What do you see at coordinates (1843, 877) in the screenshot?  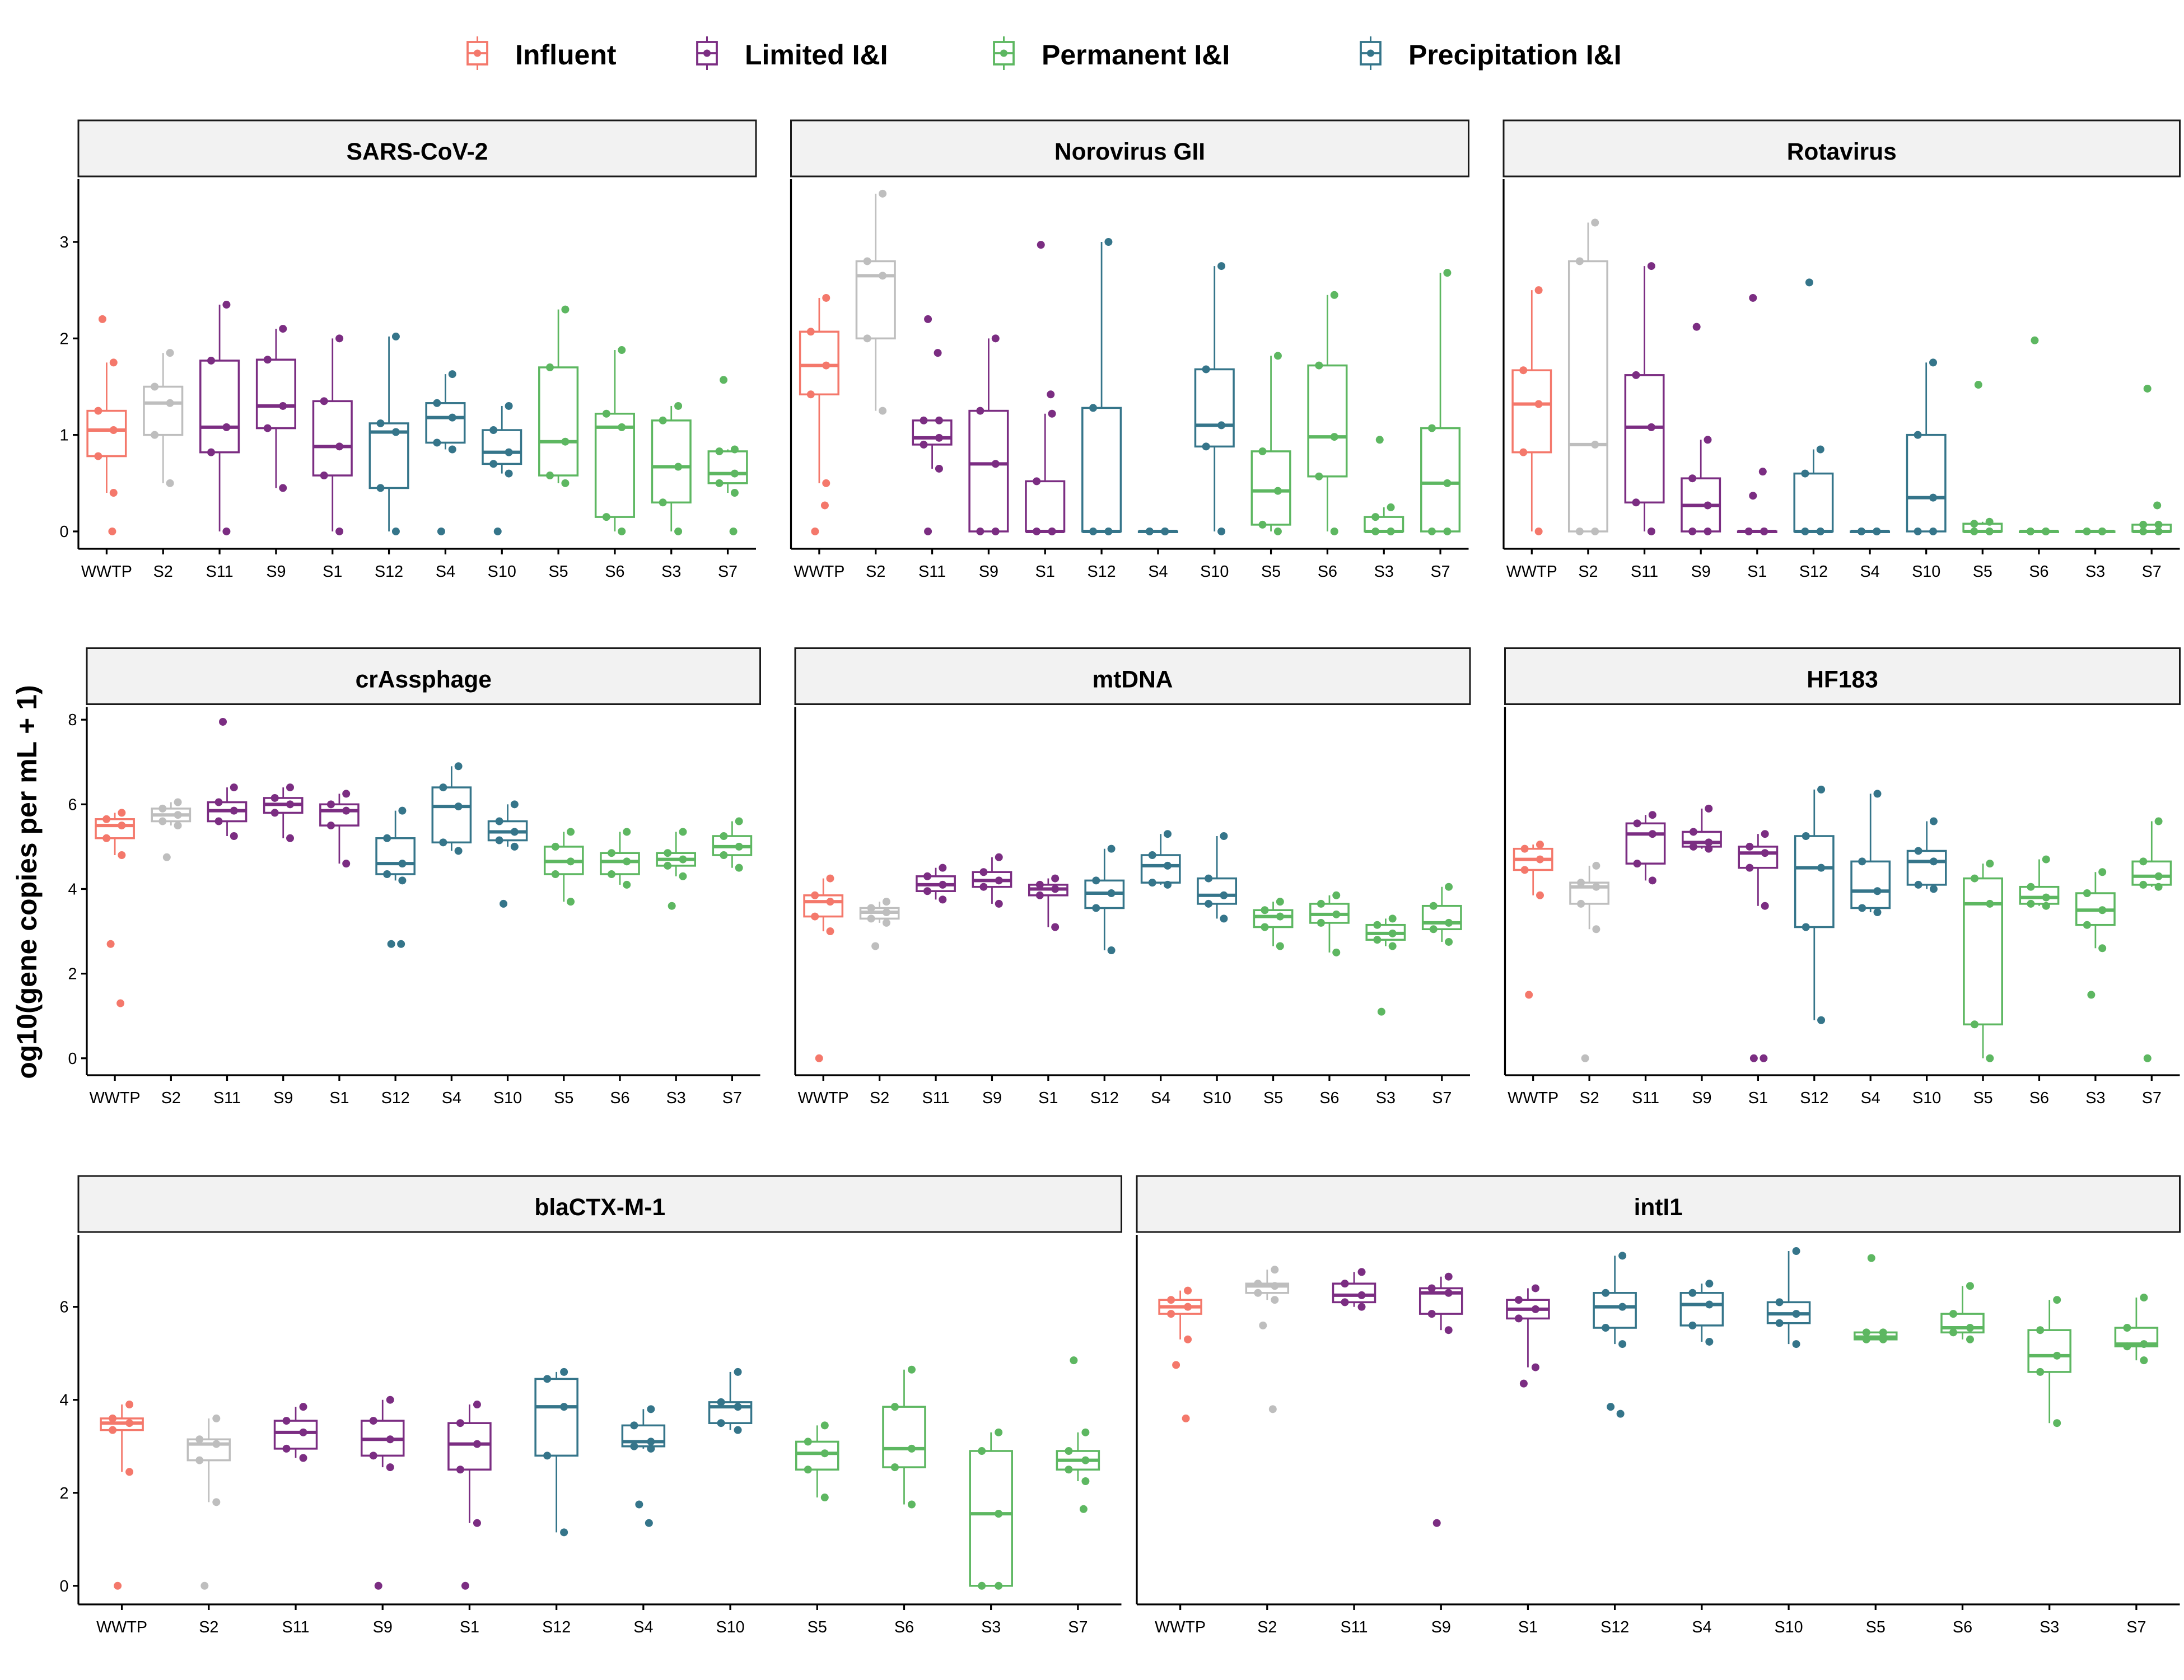 I see `panel-hf183: HF183 WWTP S2 S11 S9 S1 S12 S4 S10 S5 S6 S3 S7` at bounding box center [1843, 877].